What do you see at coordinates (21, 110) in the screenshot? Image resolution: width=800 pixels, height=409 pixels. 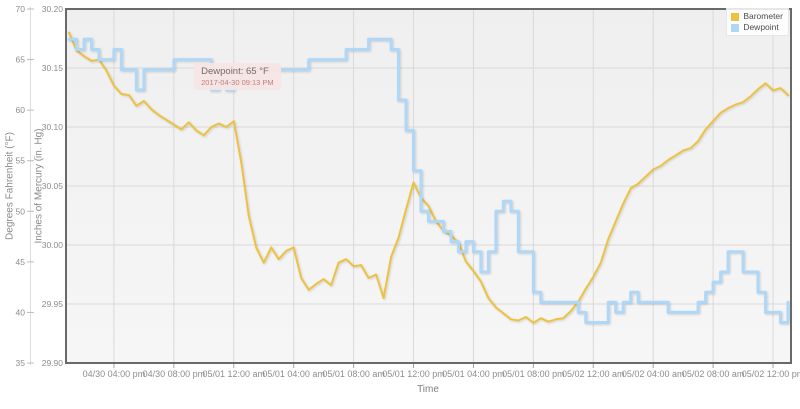 I see `f-tick-label: 60` at bounding box center [21, 110].